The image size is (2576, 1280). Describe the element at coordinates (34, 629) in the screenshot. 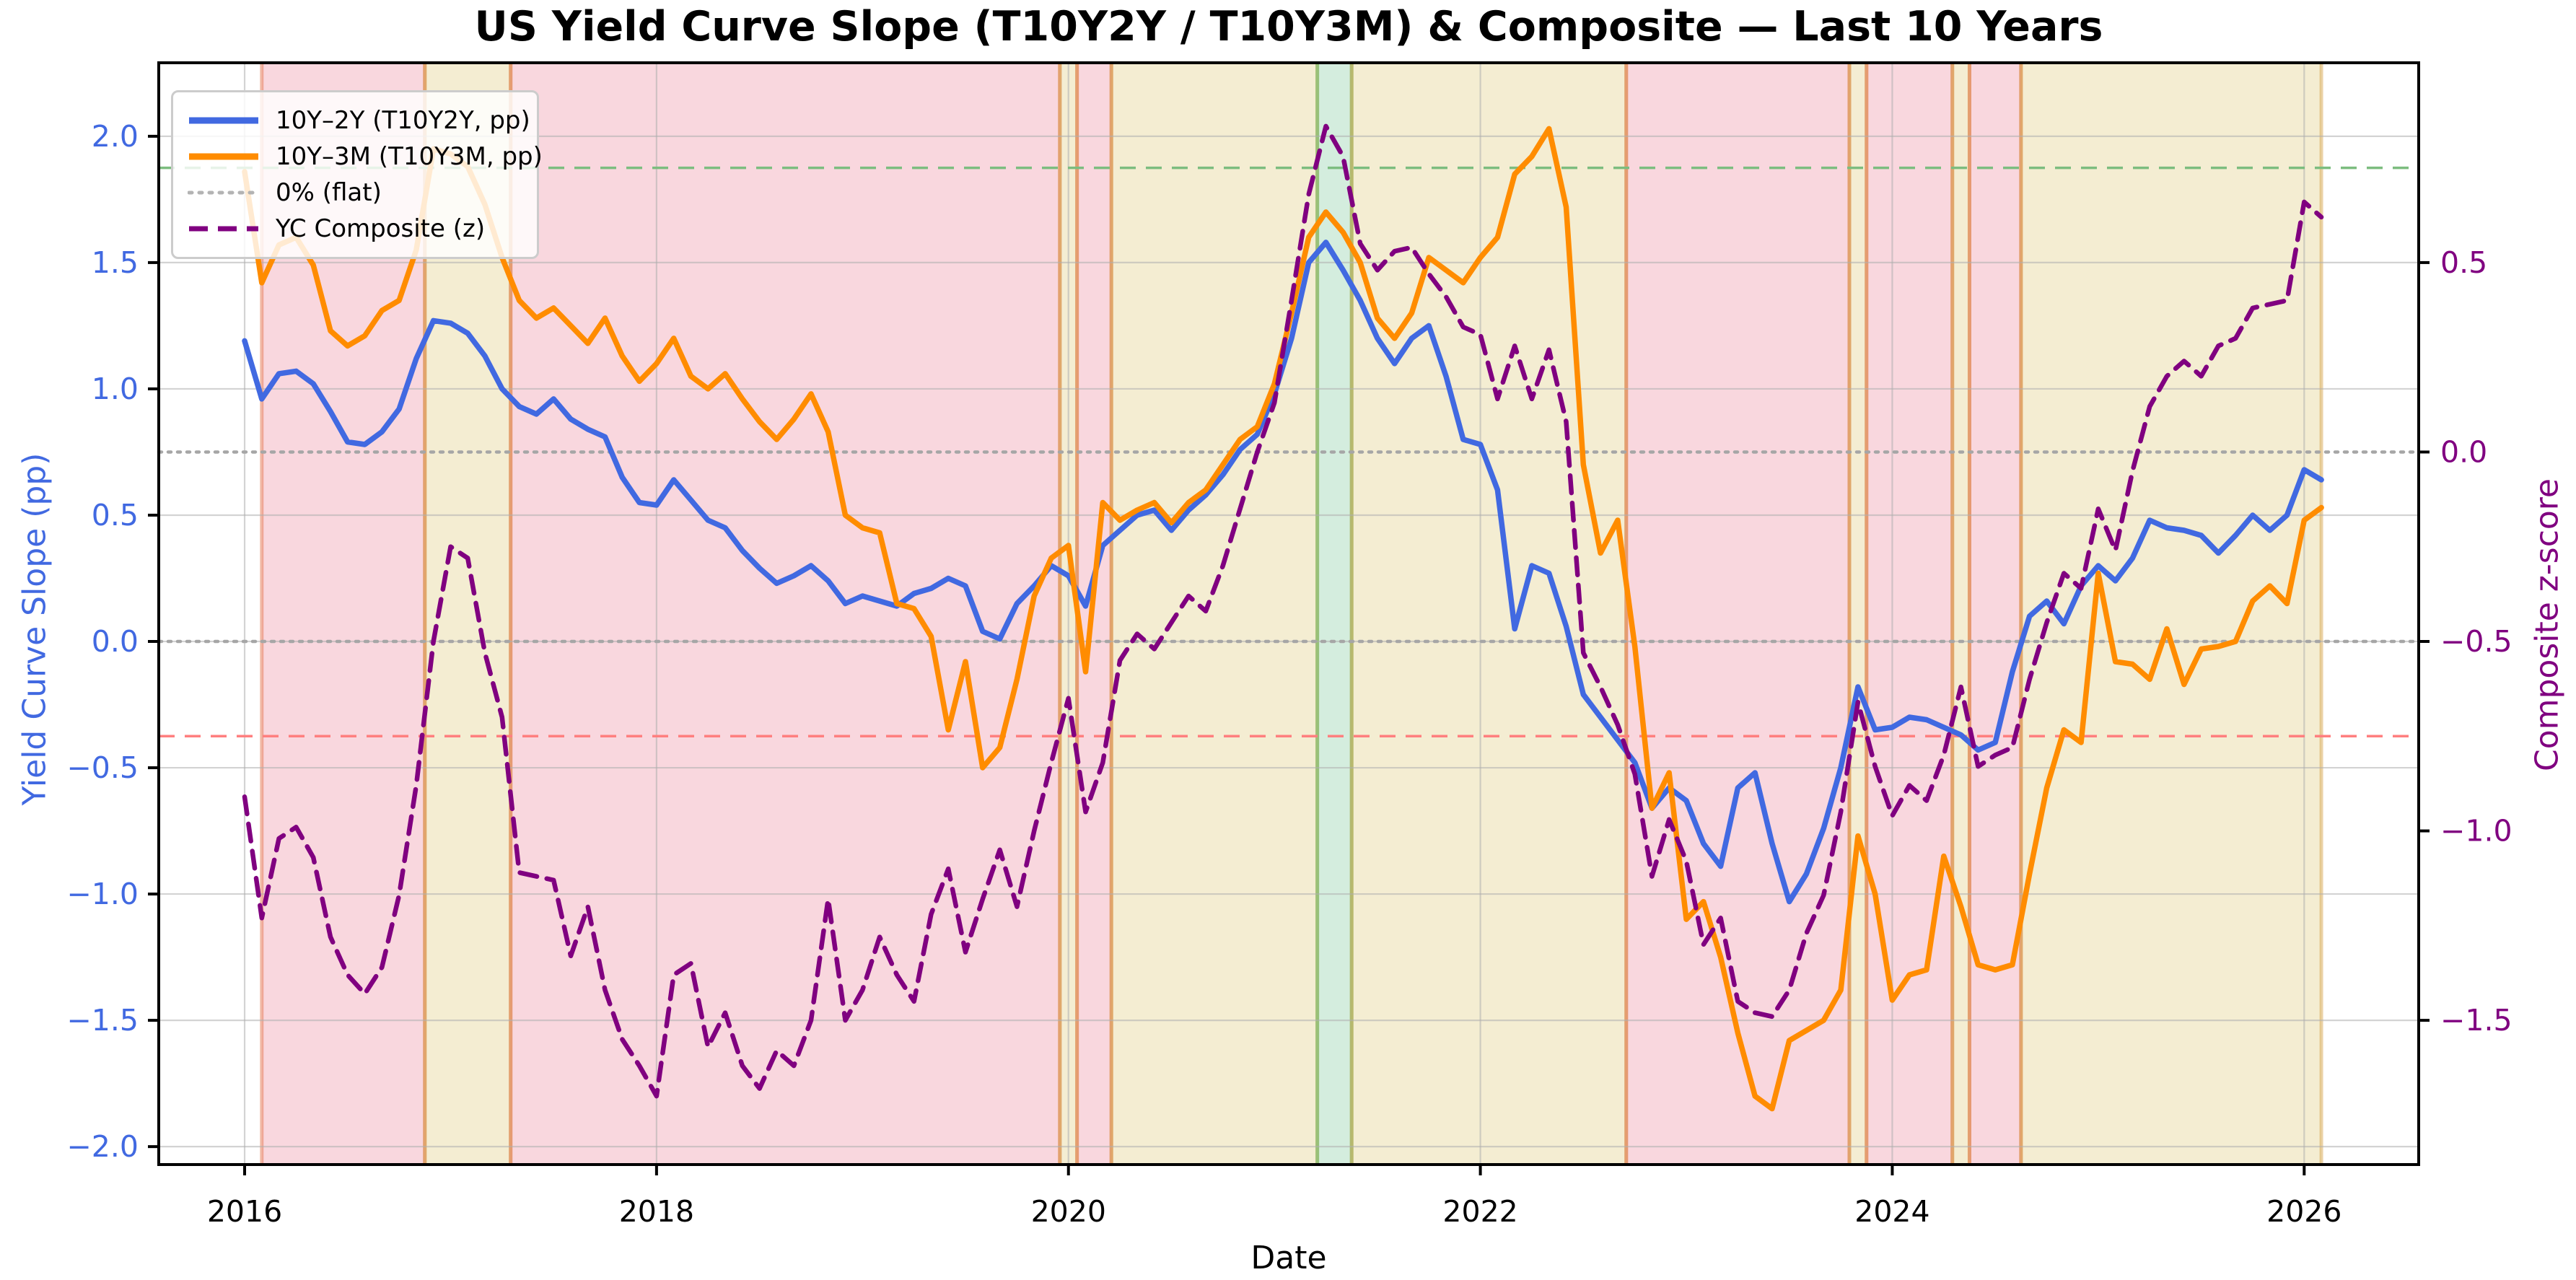

I see `y-left-axis-label: Yield Curve Slope (pp)` at that location.